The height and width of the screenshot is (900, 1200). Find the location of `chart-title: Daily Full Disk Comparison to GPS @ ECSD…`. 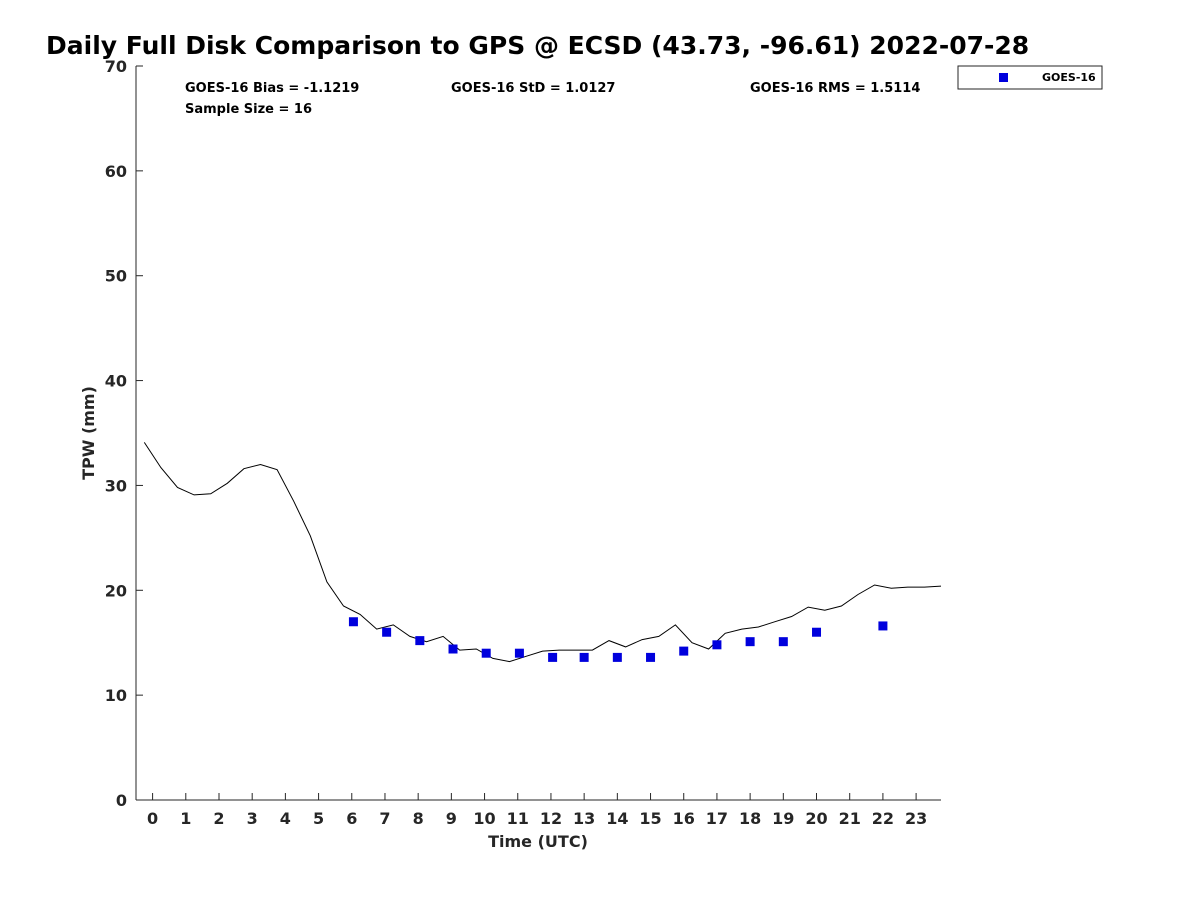

chart-title: Daily Full Disk Comparison to GPS @ ECSD… is located at coordinates (537, 45).